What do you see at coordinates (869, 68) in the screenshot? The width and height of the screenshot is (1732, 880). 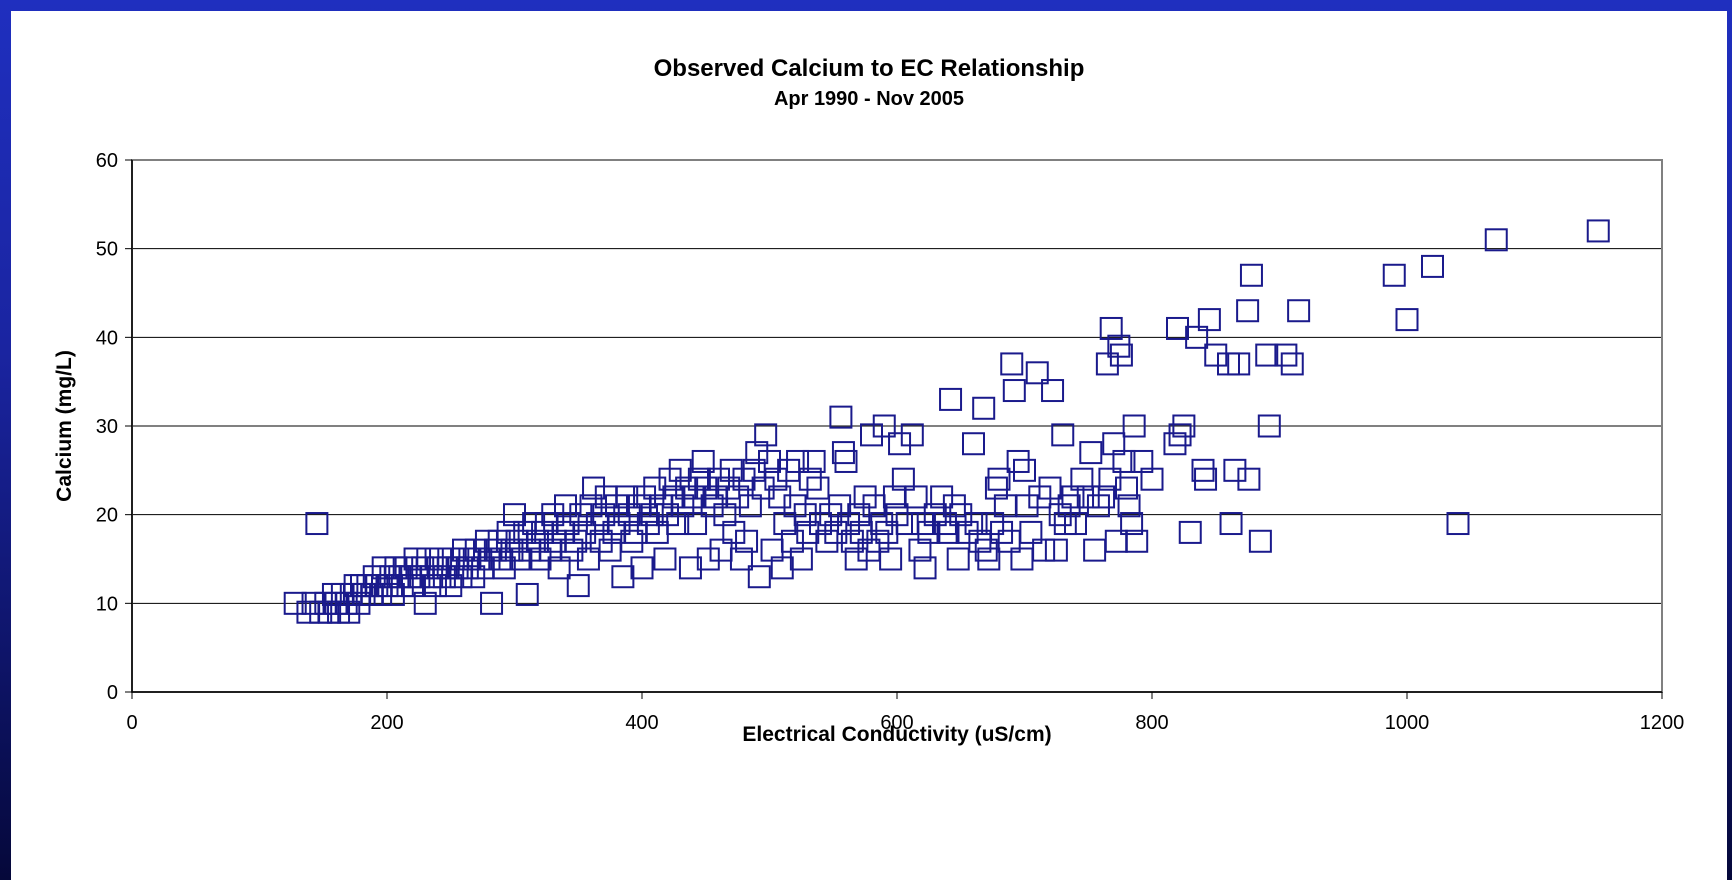 I see `chart-title: Observed Calcium to EC Relationship` at bounding box center [869, 68].